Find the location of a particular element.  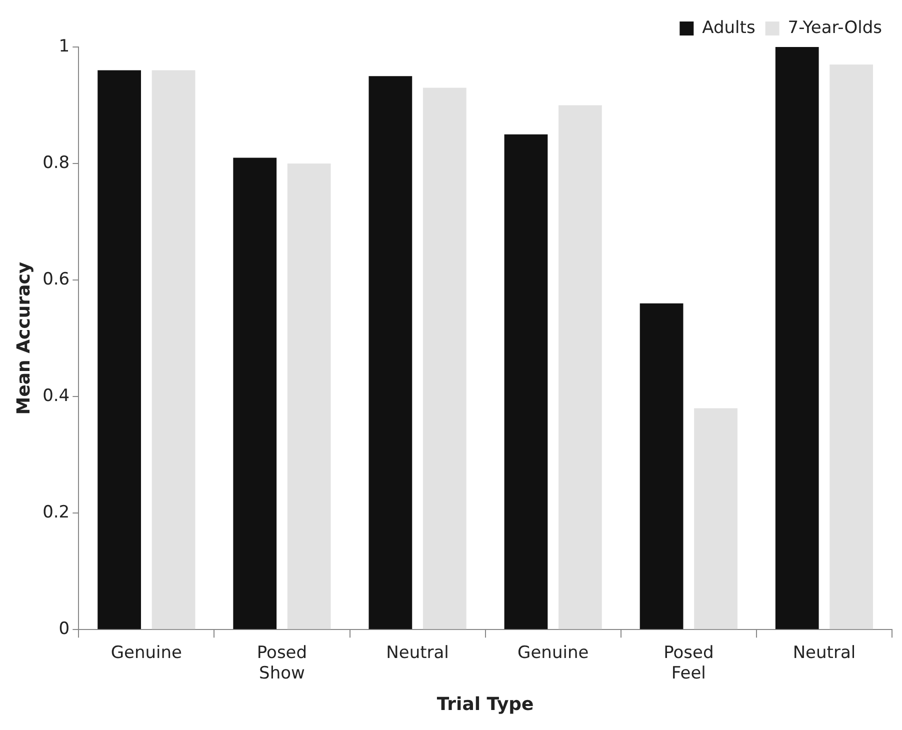

y-tick-label: 0.8 is located at coordinates (56, 162).